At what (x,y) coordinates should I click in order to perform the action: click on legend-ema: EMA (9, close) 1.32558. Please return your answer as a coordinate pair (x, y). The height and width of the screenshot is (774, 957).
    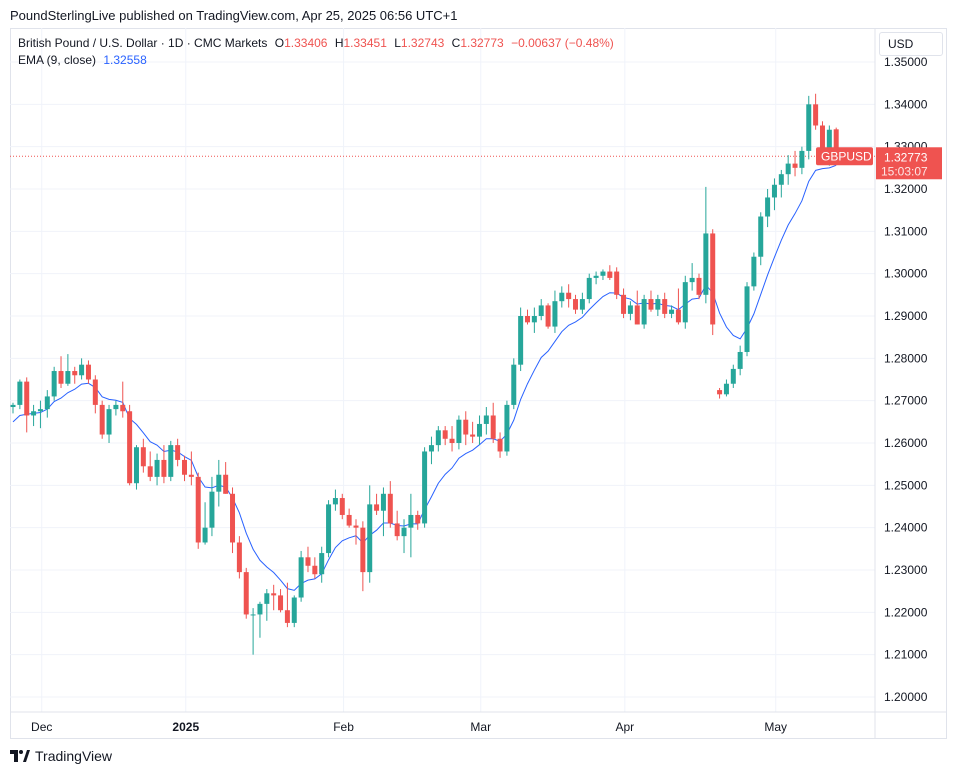
    Looking at the image, I should click on (82, 60).